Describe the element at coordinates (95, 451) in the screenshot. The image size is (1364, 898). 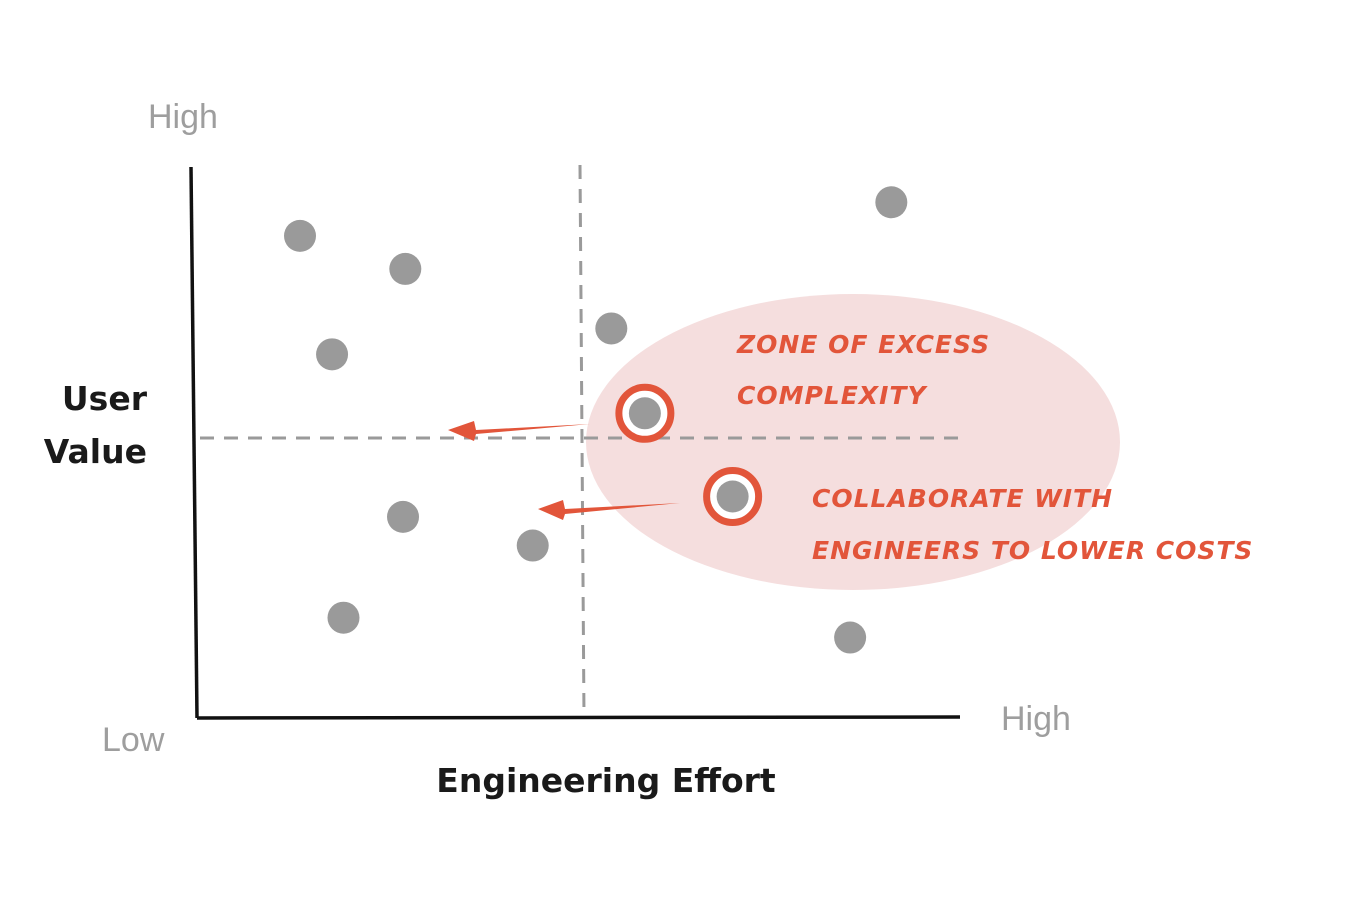
I see `y-axis-title-line2: Value` at that location.